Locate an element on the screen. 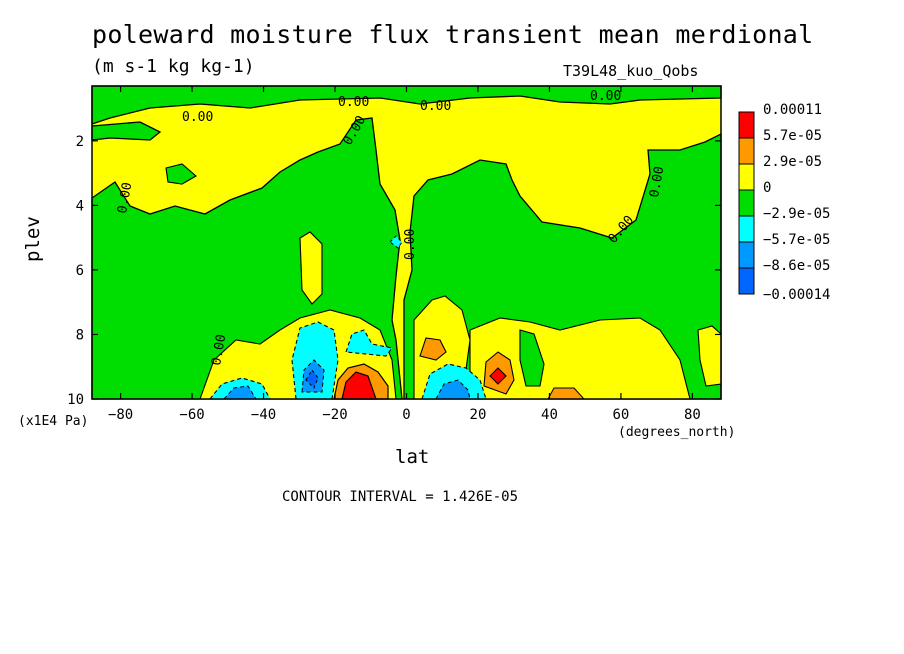 Image resolution: width=904 pixels, height=654 pixels. y-tick-label: 8 is located at coordinates (80, 335).